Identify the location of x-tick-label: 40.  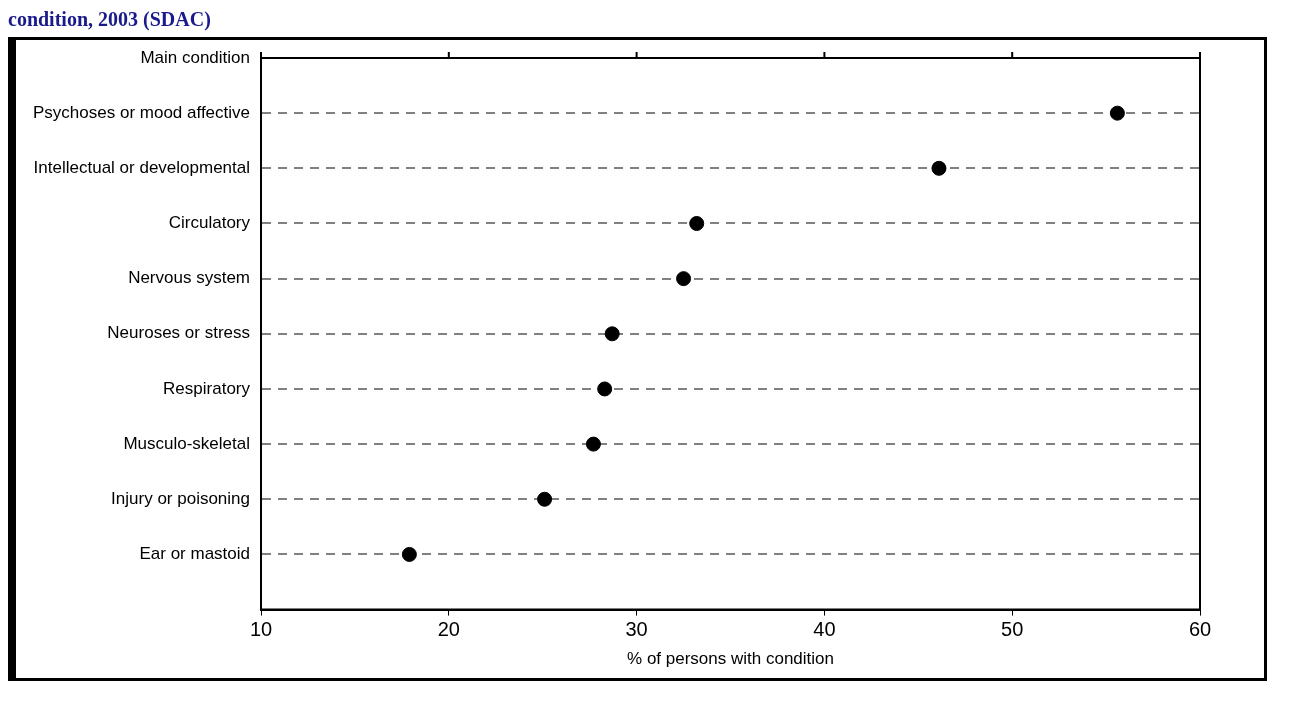
(824, 629).